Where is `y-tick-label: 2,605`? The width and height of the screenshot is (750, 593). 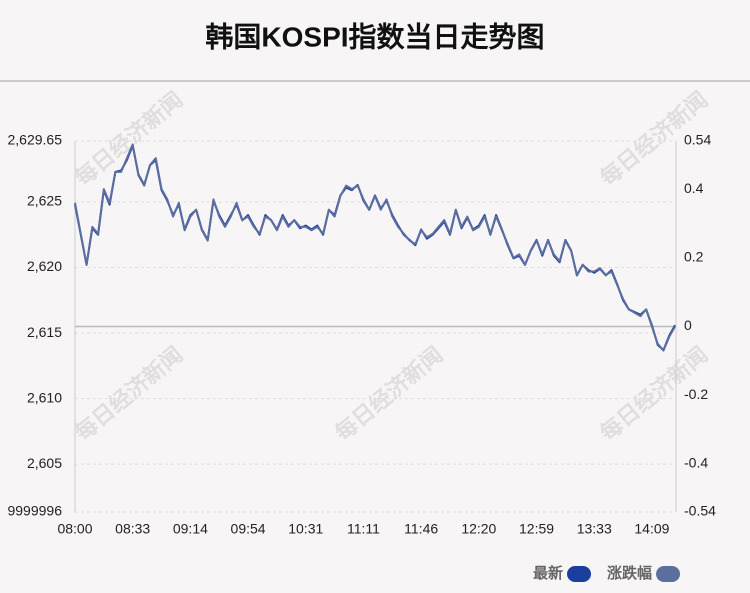
y-tick-label: 2,605 is located at coordinates (44, 463).